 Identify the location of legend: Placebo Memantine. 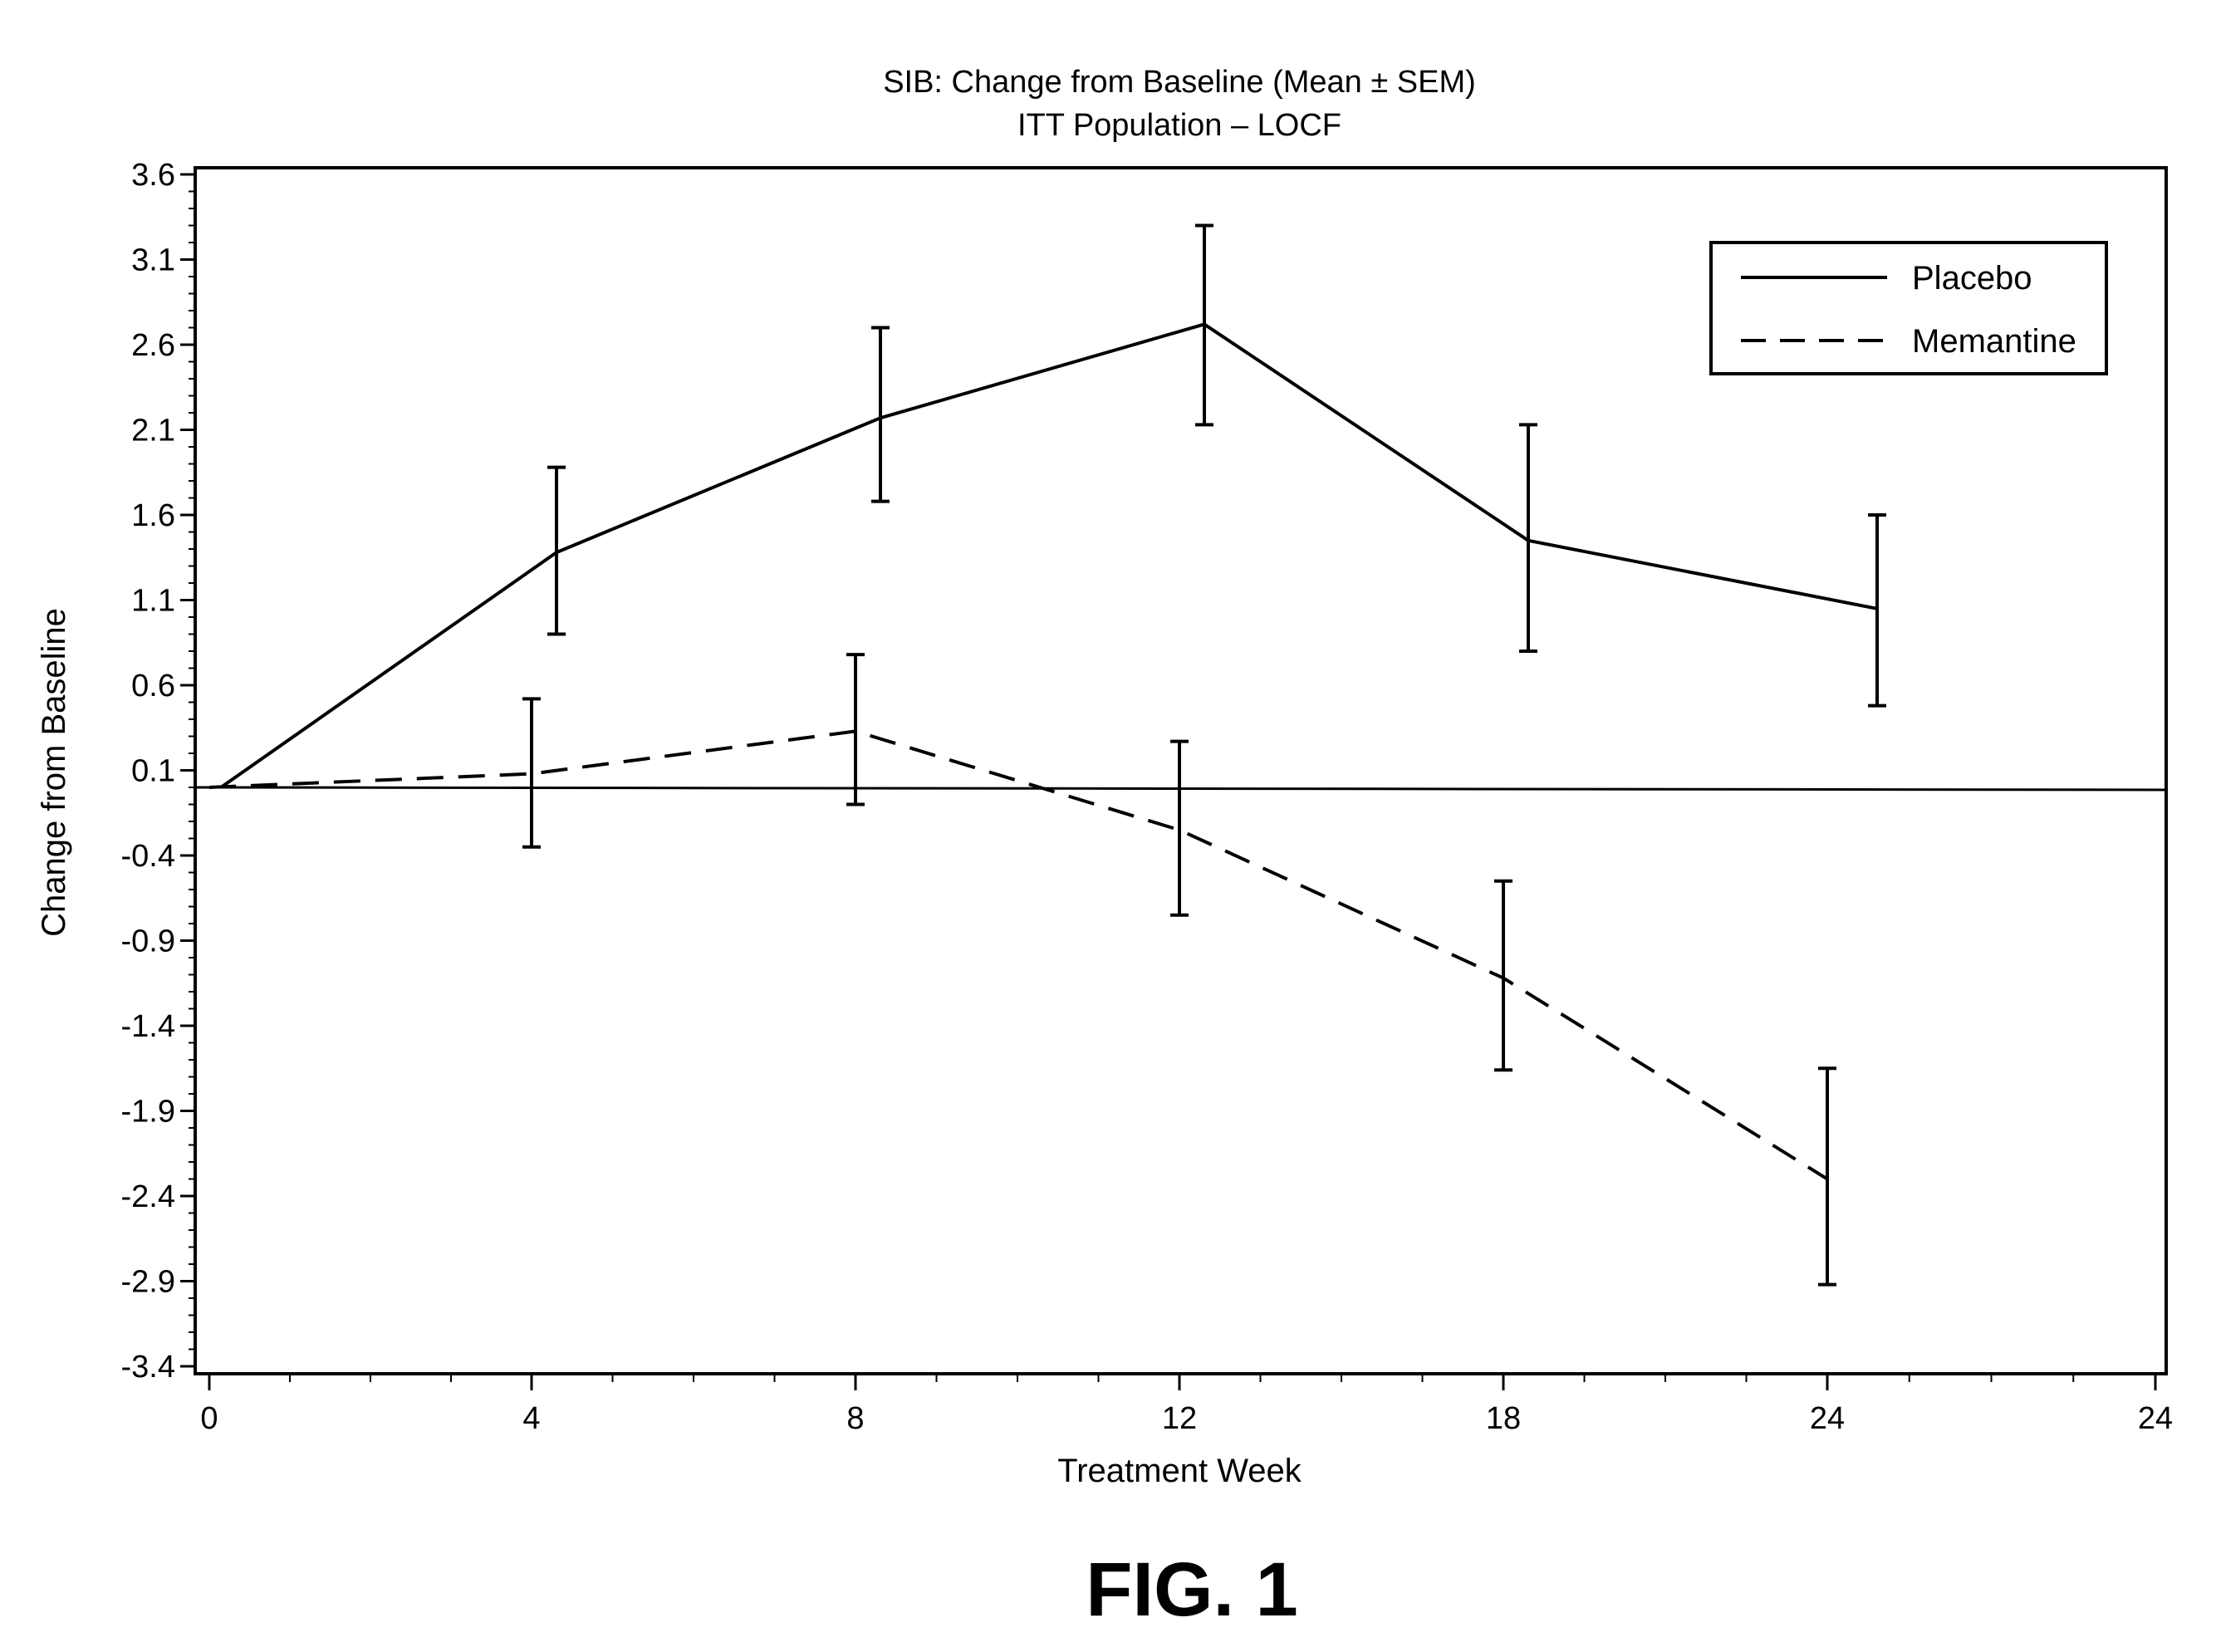
(1908, 308).